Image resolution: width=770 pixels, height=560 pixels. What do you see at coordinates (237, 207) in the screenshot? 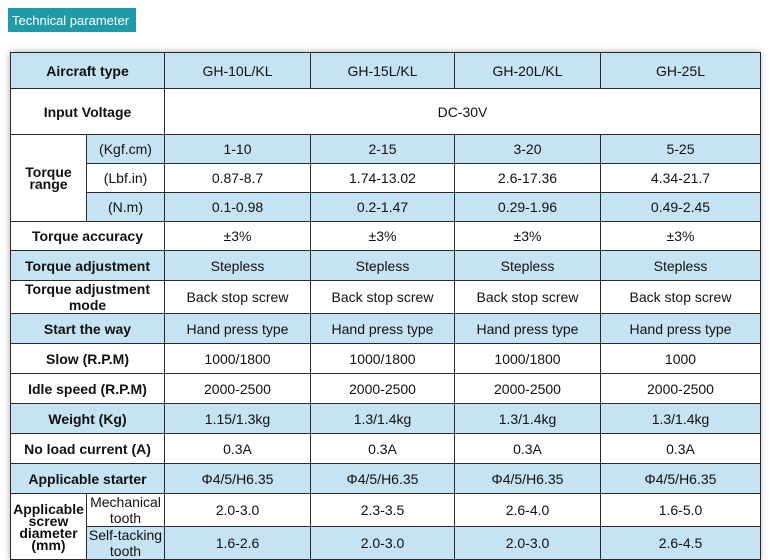
I see `torque-value: 0.1-0.98` at bounding box center [237, 207].